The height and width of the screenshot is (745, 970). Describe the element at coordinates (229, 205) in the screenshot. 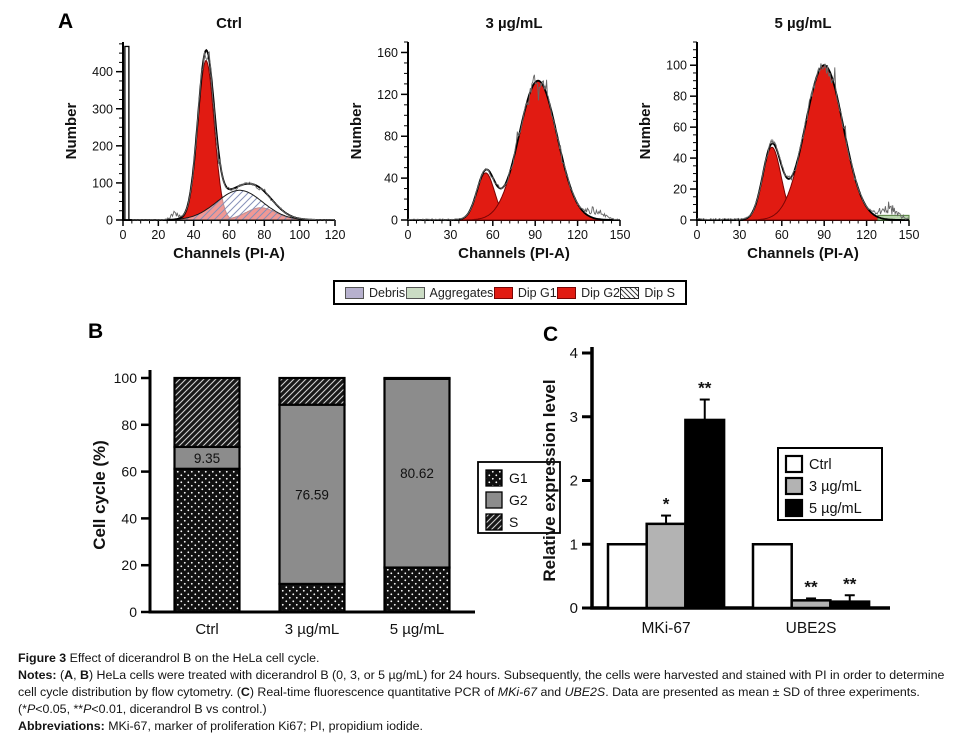

I see `component-dip-s` at that location.